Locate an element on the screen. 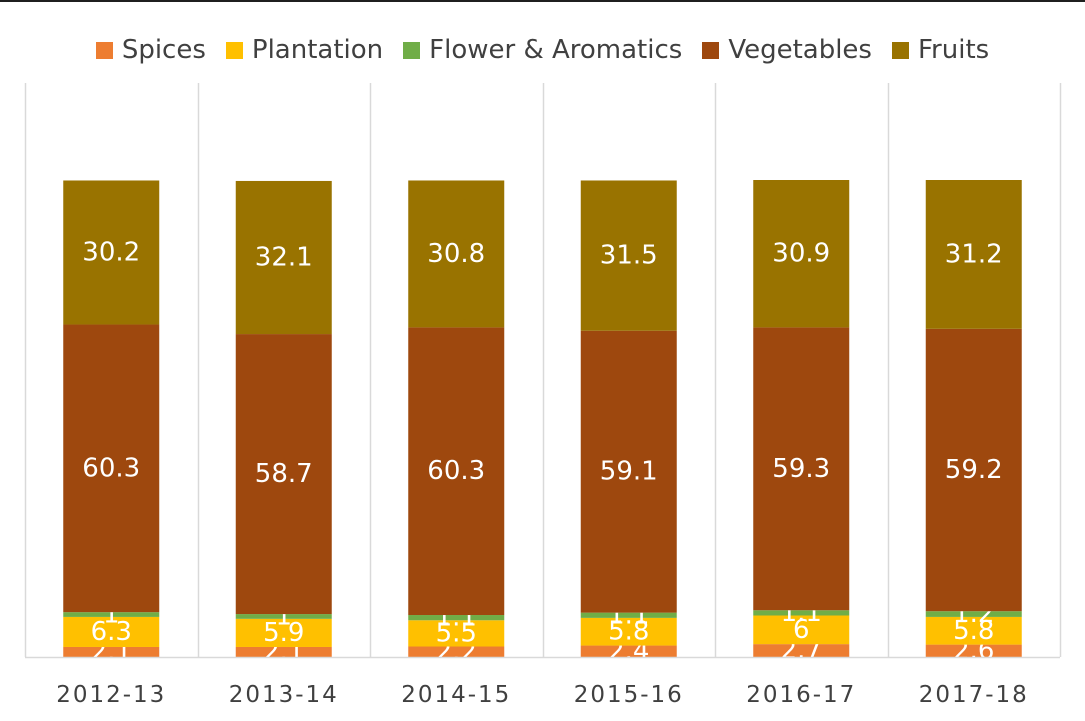  legend-label: Vegetables is located at coordinates (800, 50).